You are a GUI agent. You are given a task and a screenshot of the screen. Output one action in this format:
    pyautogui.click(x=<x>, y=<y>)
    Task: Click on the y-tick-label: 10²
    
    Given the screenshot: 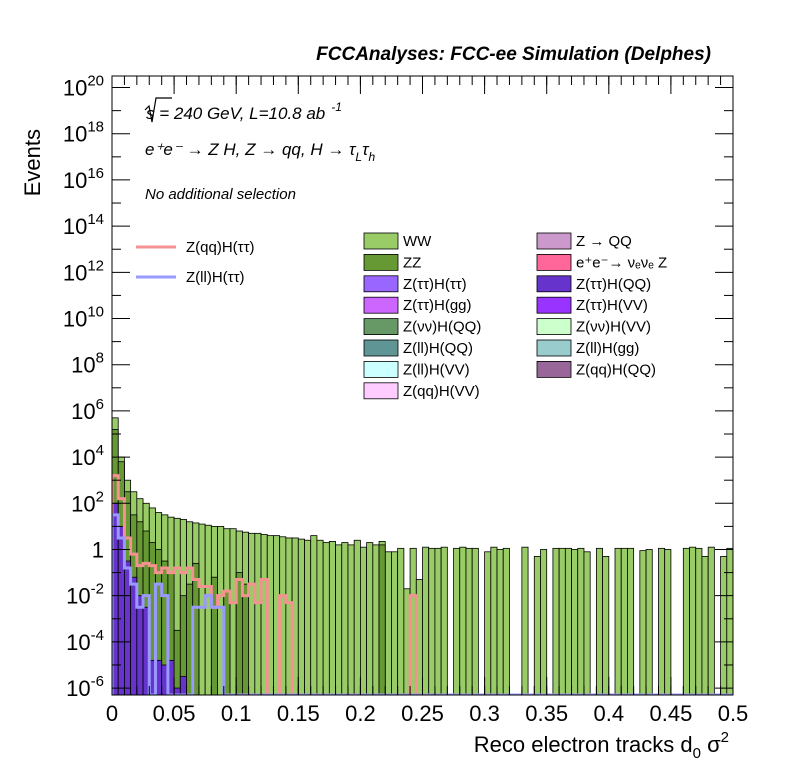 What is the action you would take?
    pyautogui.click(x=87, y=502)
    